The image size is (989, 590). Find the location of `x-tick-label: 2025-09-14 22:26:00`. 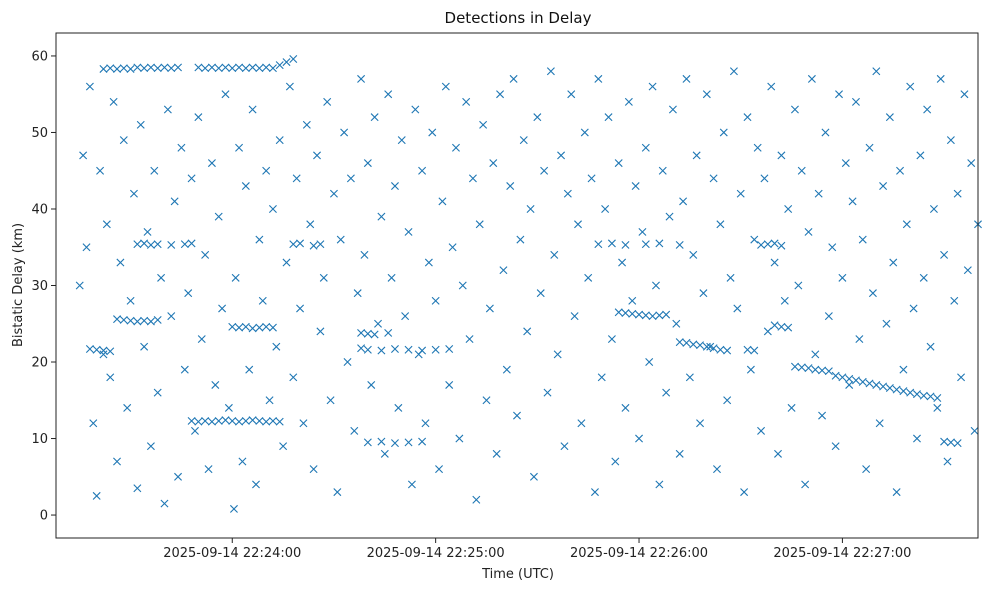

x-tick-label: 2025-09-14 22:26:00 is located at coordinates (639, 553).